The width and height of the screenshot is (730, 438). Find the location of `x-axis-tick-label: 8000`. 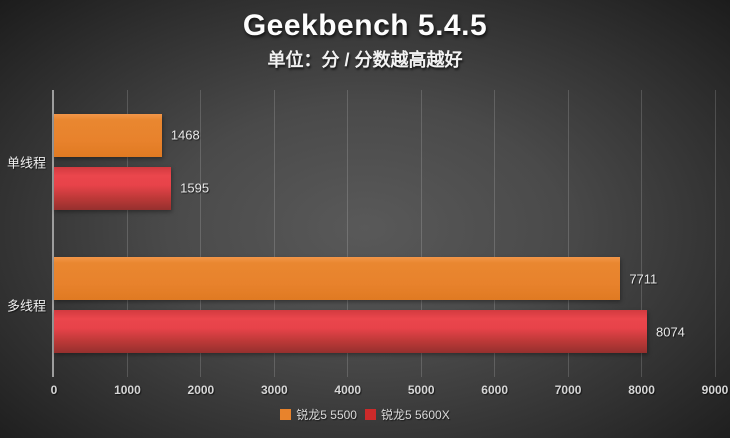

x-axis-tick-label: 8000 is located at coordinates (641, 390).